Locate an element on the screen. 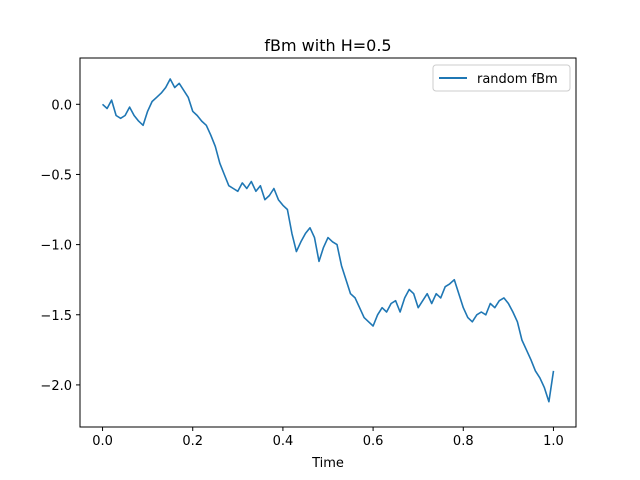 This screenshot has height=480, width=640. legend-entry-random-fbm: random fBm is located at coordinates (517, 79).